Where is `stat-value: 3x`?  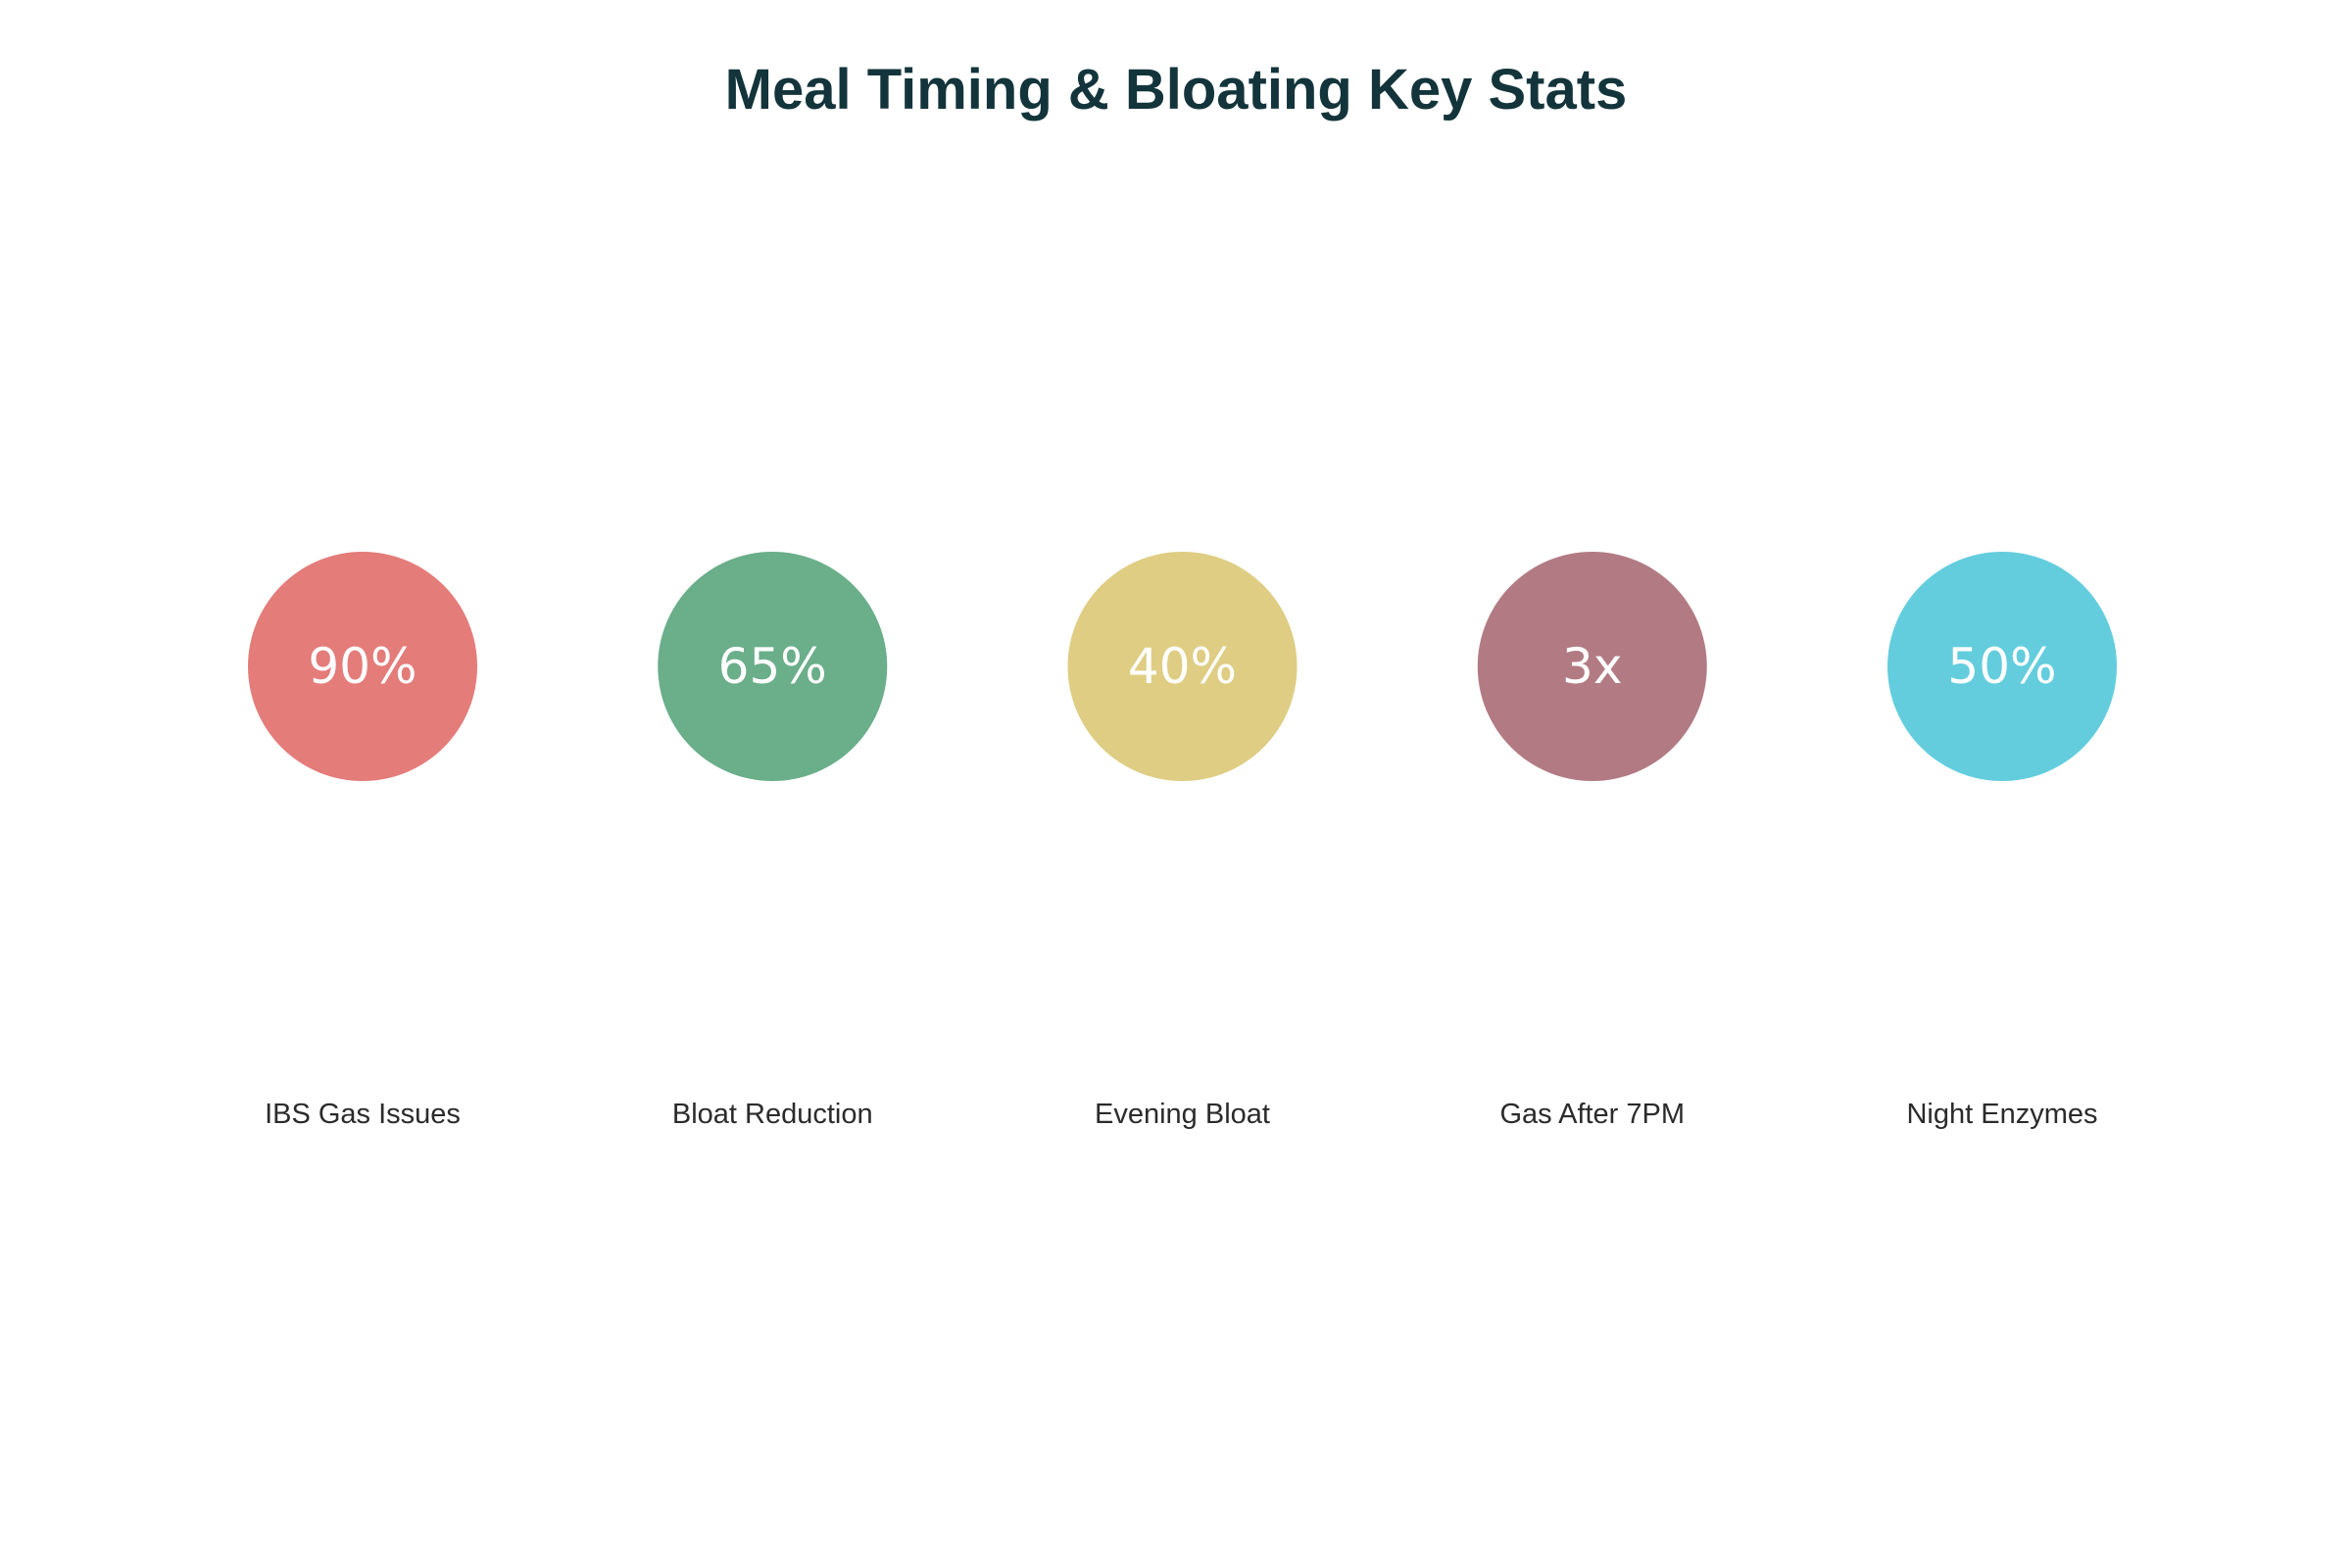 stat-value: 3x is located at coordinates (1592, 666).